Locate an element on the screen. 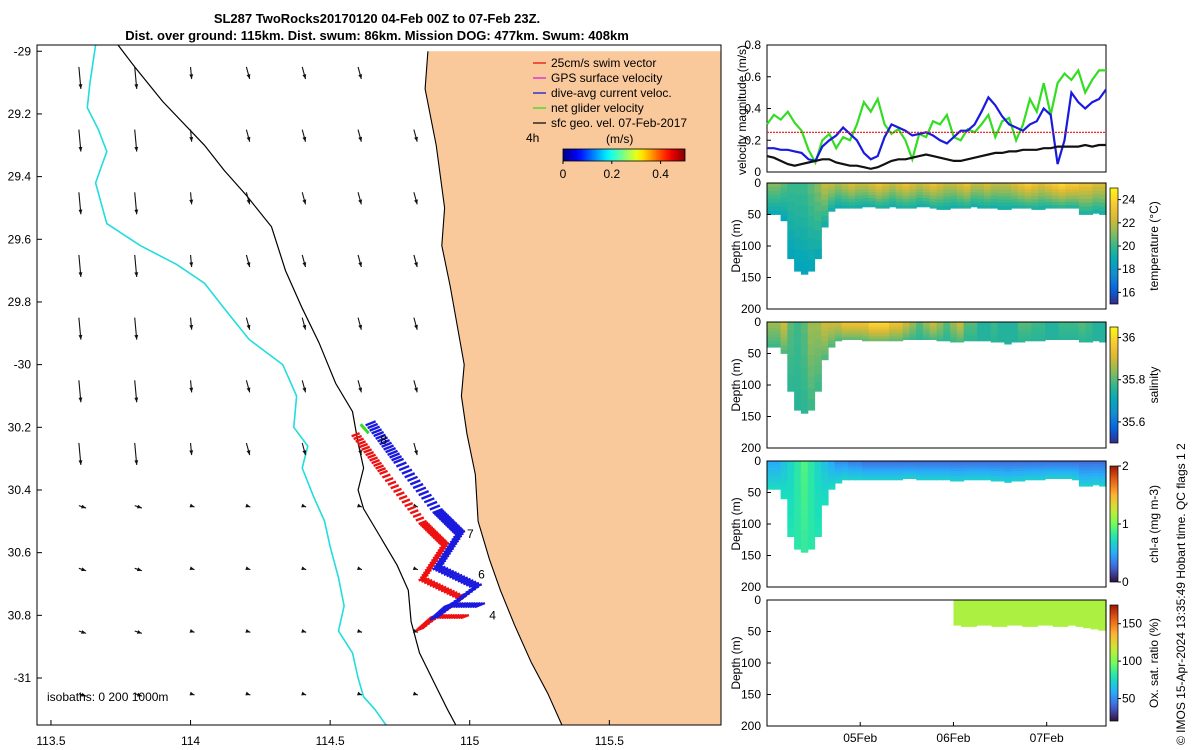  oxygen-ylabel: Depth (m) is located at coordinates (736, 662).